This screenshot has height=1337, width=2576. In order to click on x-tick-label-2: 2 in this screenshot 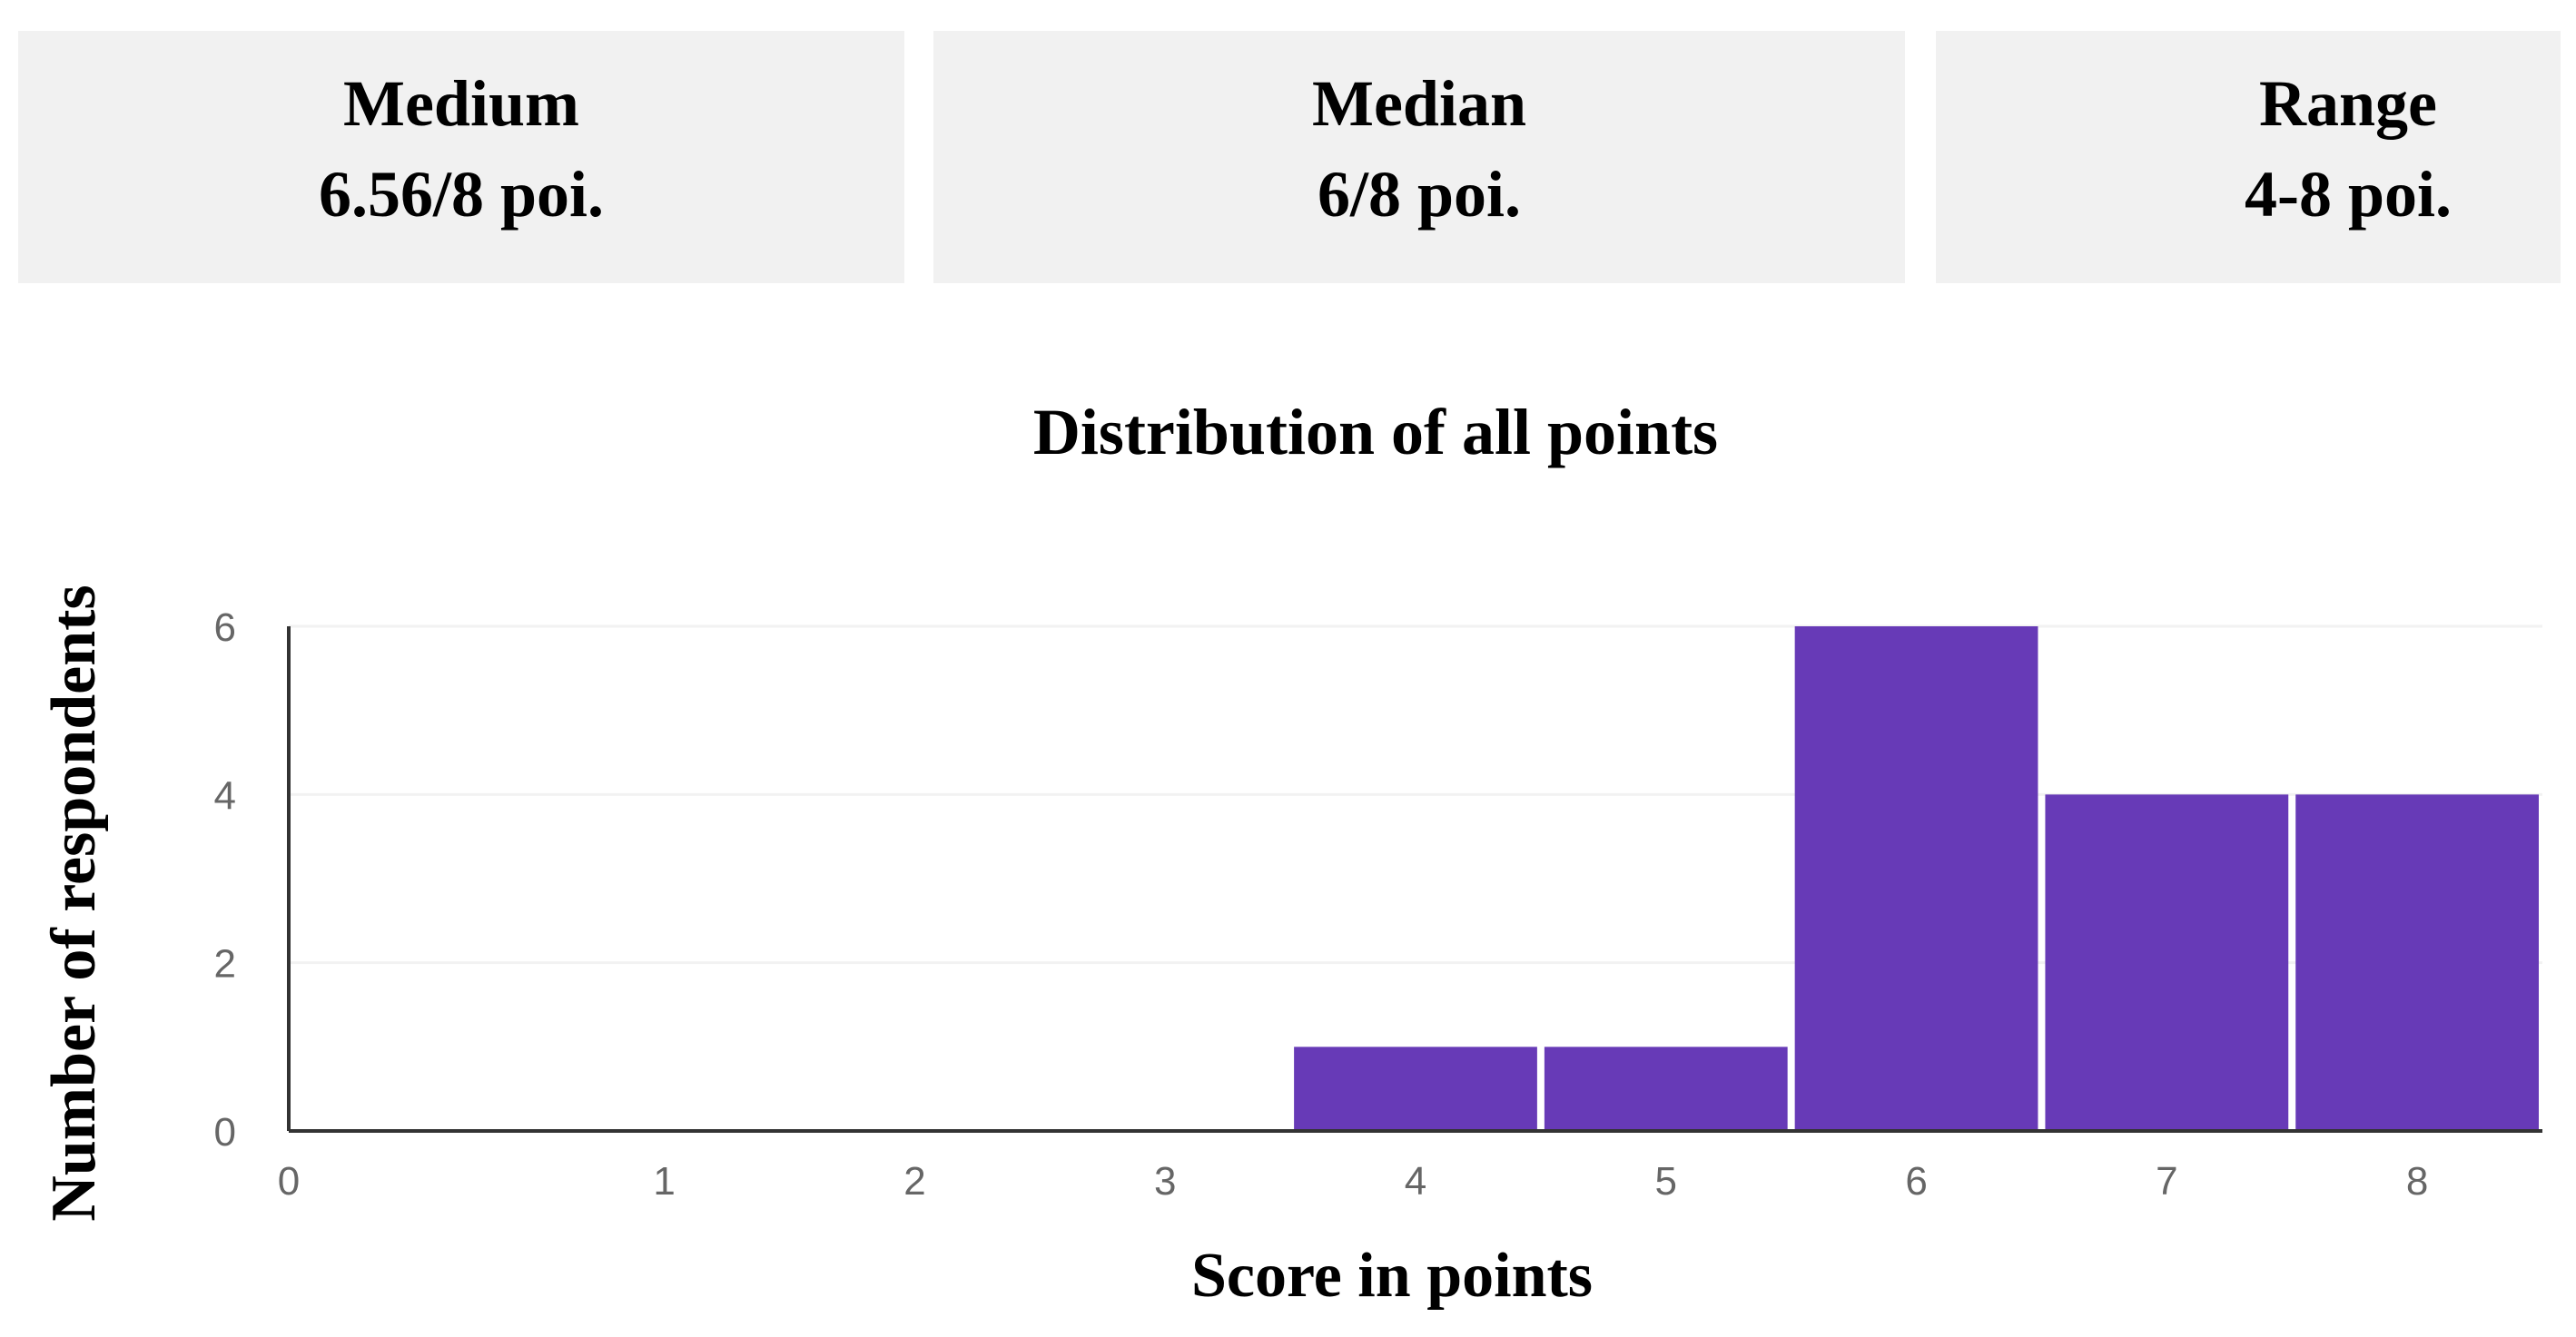, I will do `click(914, 1181)`.